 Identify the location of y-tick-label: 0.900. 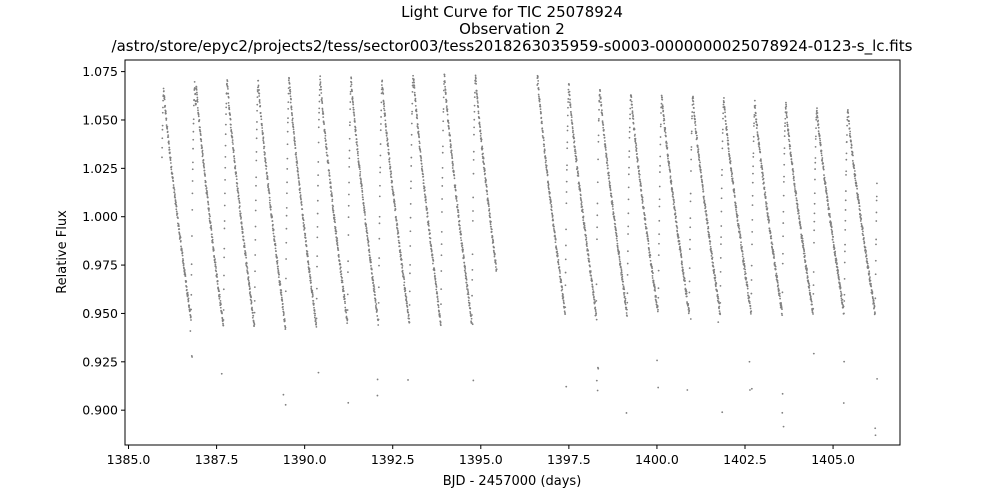
(100, 410).